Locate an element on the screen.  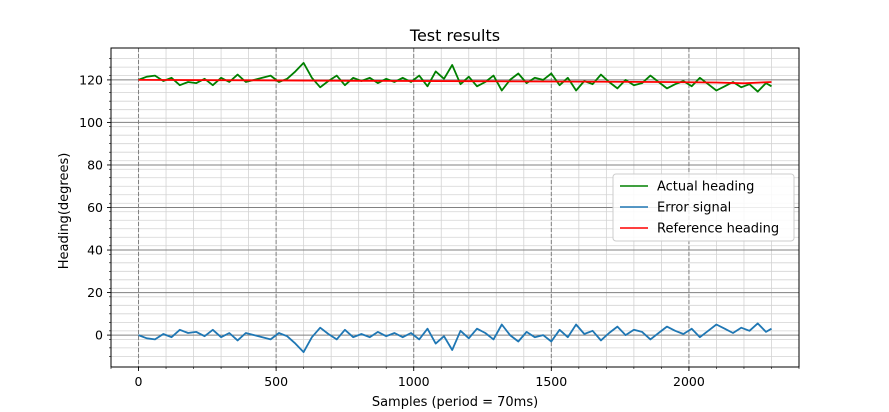
y-axis-label: Heading(degrees) is located at coordinates (64, 211).